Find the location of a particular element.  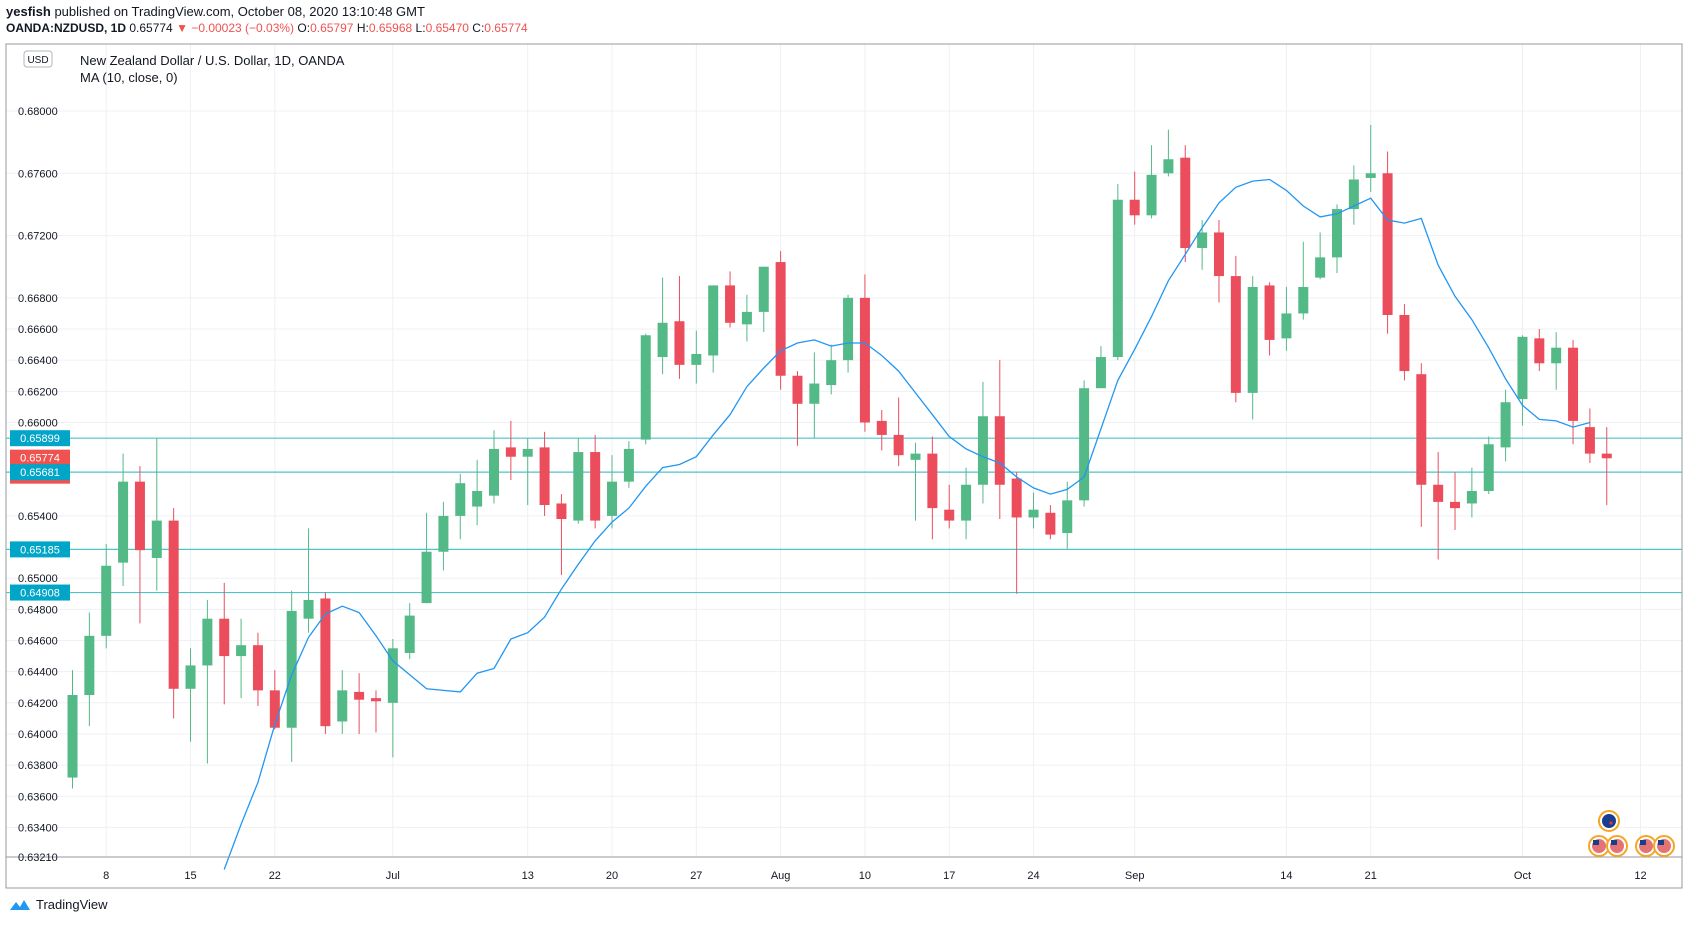

badge-background is located at coordinates (40, 457).